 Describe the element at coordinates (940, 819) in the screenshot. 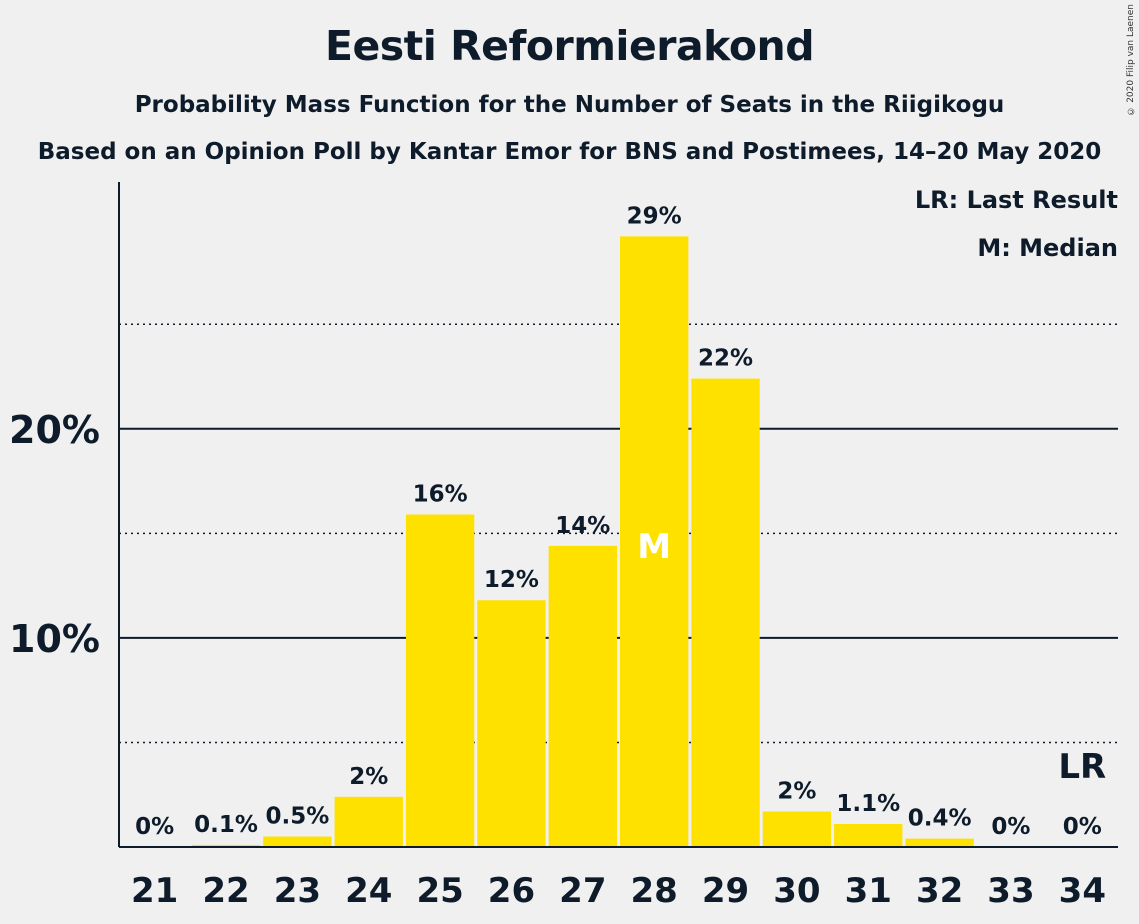

I see `data-label: 0.4%` at that location.